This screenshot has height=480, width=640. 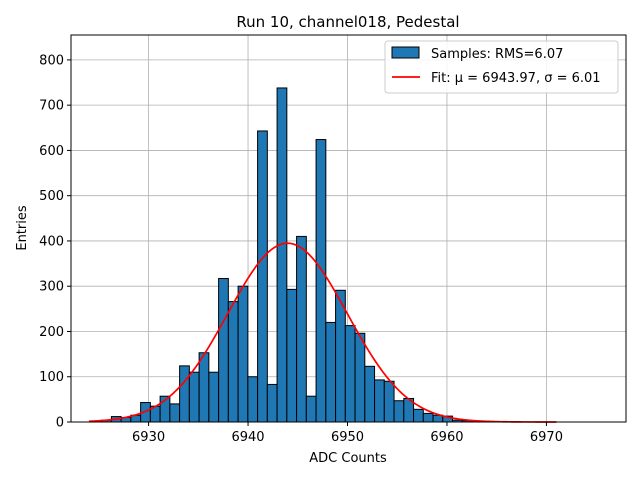 I want to click on y-tick-label: 500, so click(x=51, y=196).